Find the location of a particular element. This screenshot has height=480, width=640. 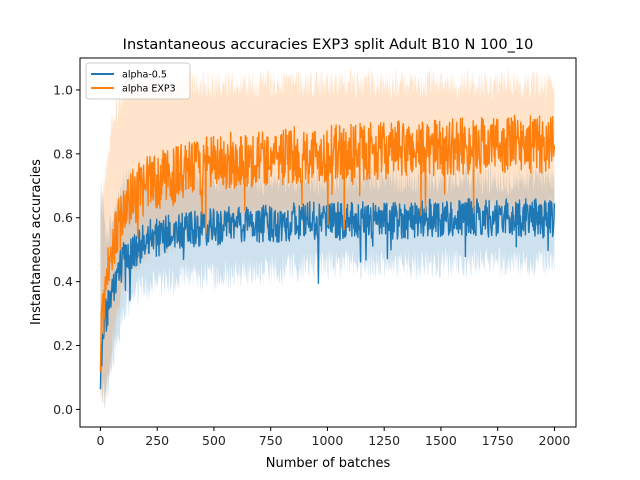

x-axis-label: Number of batches is located at coordinates (328, 463).